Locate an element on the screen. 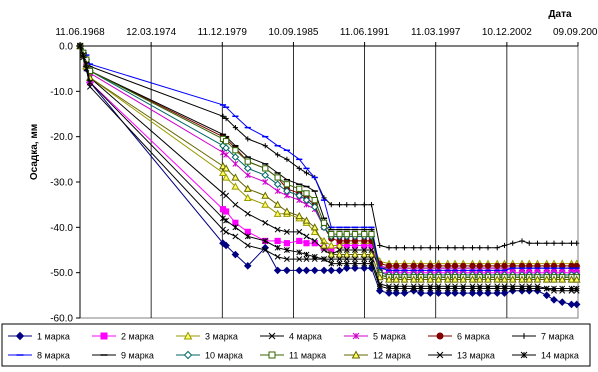 This screenshot has width=598, height=372. legend-label: 3 марка is located at coordinates (221, 337).